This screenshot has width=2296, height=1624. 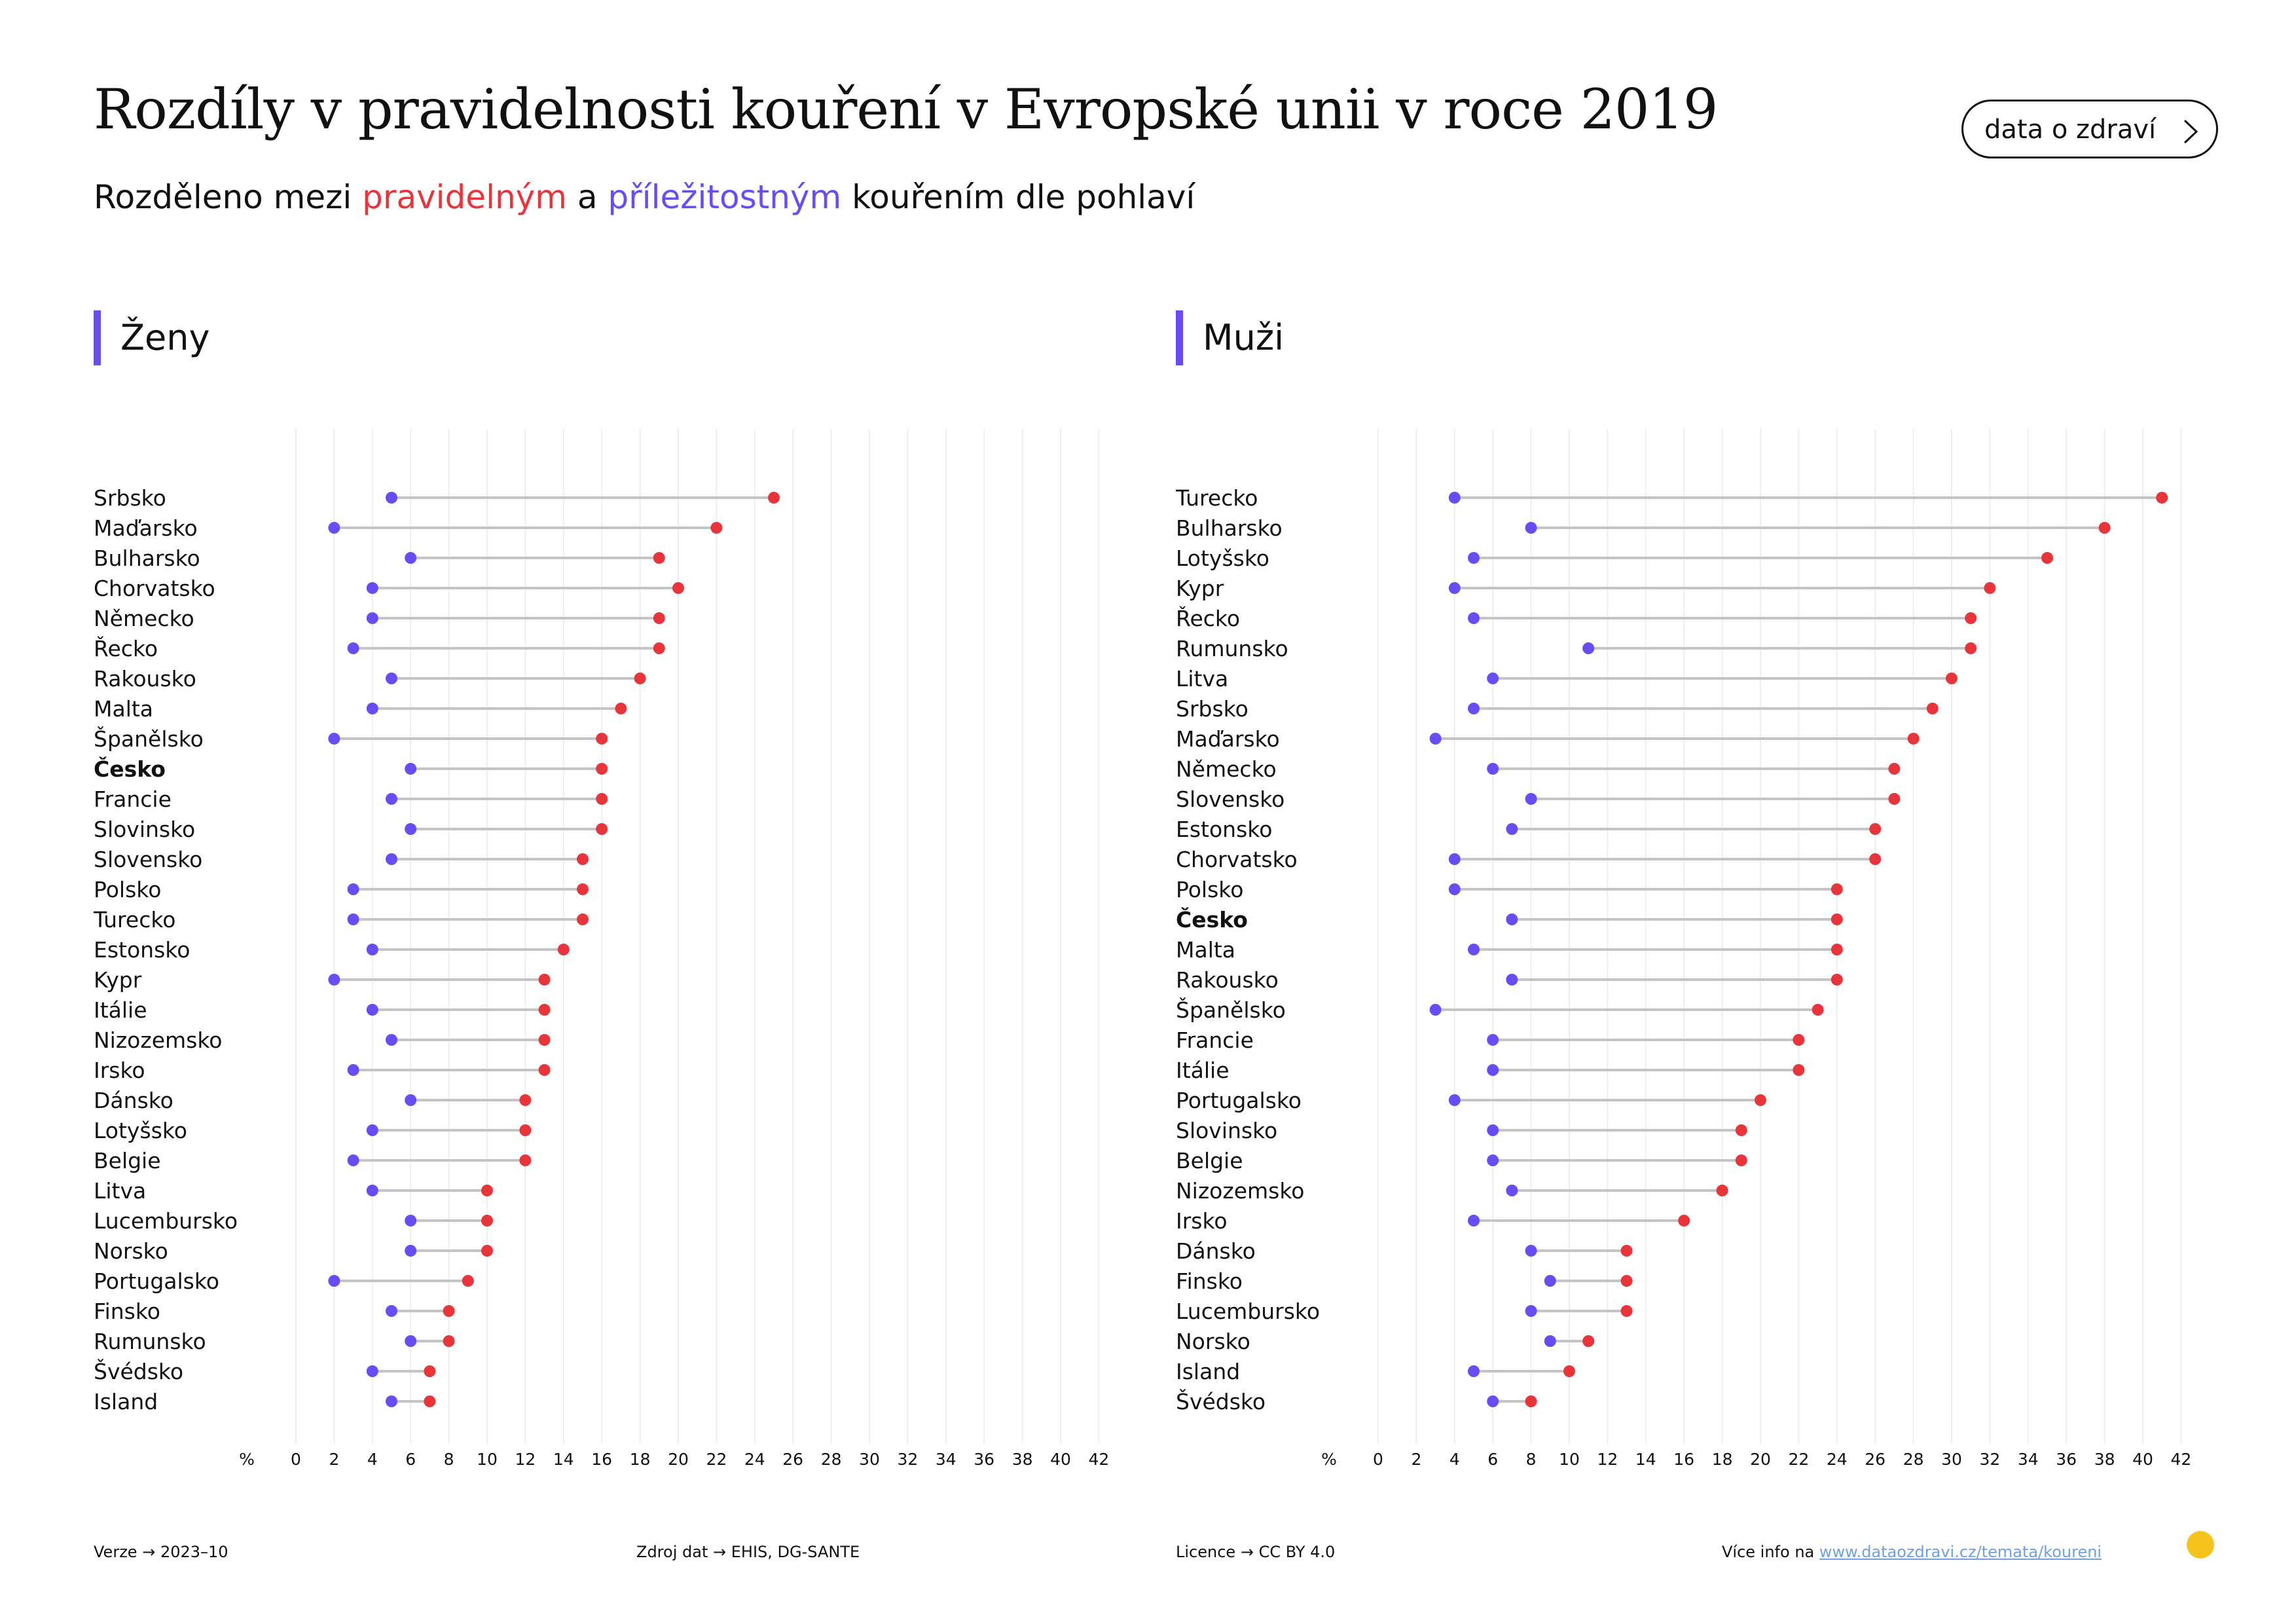 What do you see at coordinates (152, 337) in the screenshot?
I see `panel-title-women: Ženy` at bounding box center [152, 337].